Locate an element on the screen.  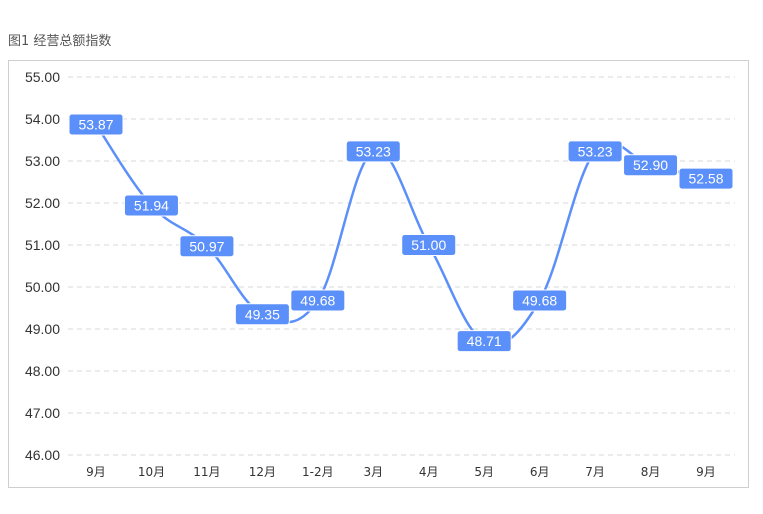
x-tick-label: 12月 is located at coordinates (262, 472).